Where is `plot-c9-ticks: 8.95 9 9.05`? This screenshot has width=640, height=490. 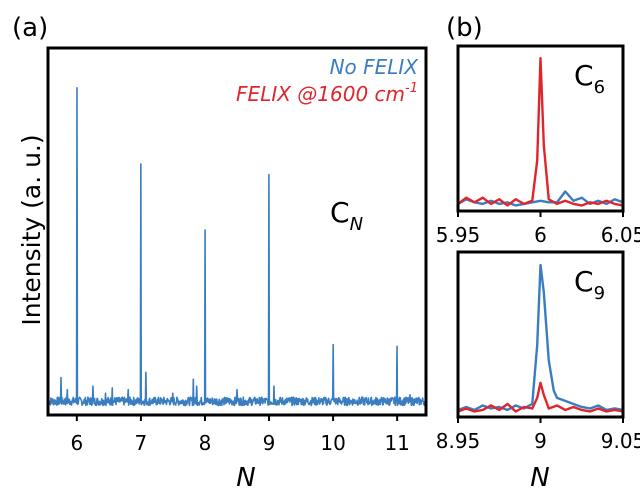 plot-c9-ticks: 8.95 9 9.05 is located at coordinates (538, 435).